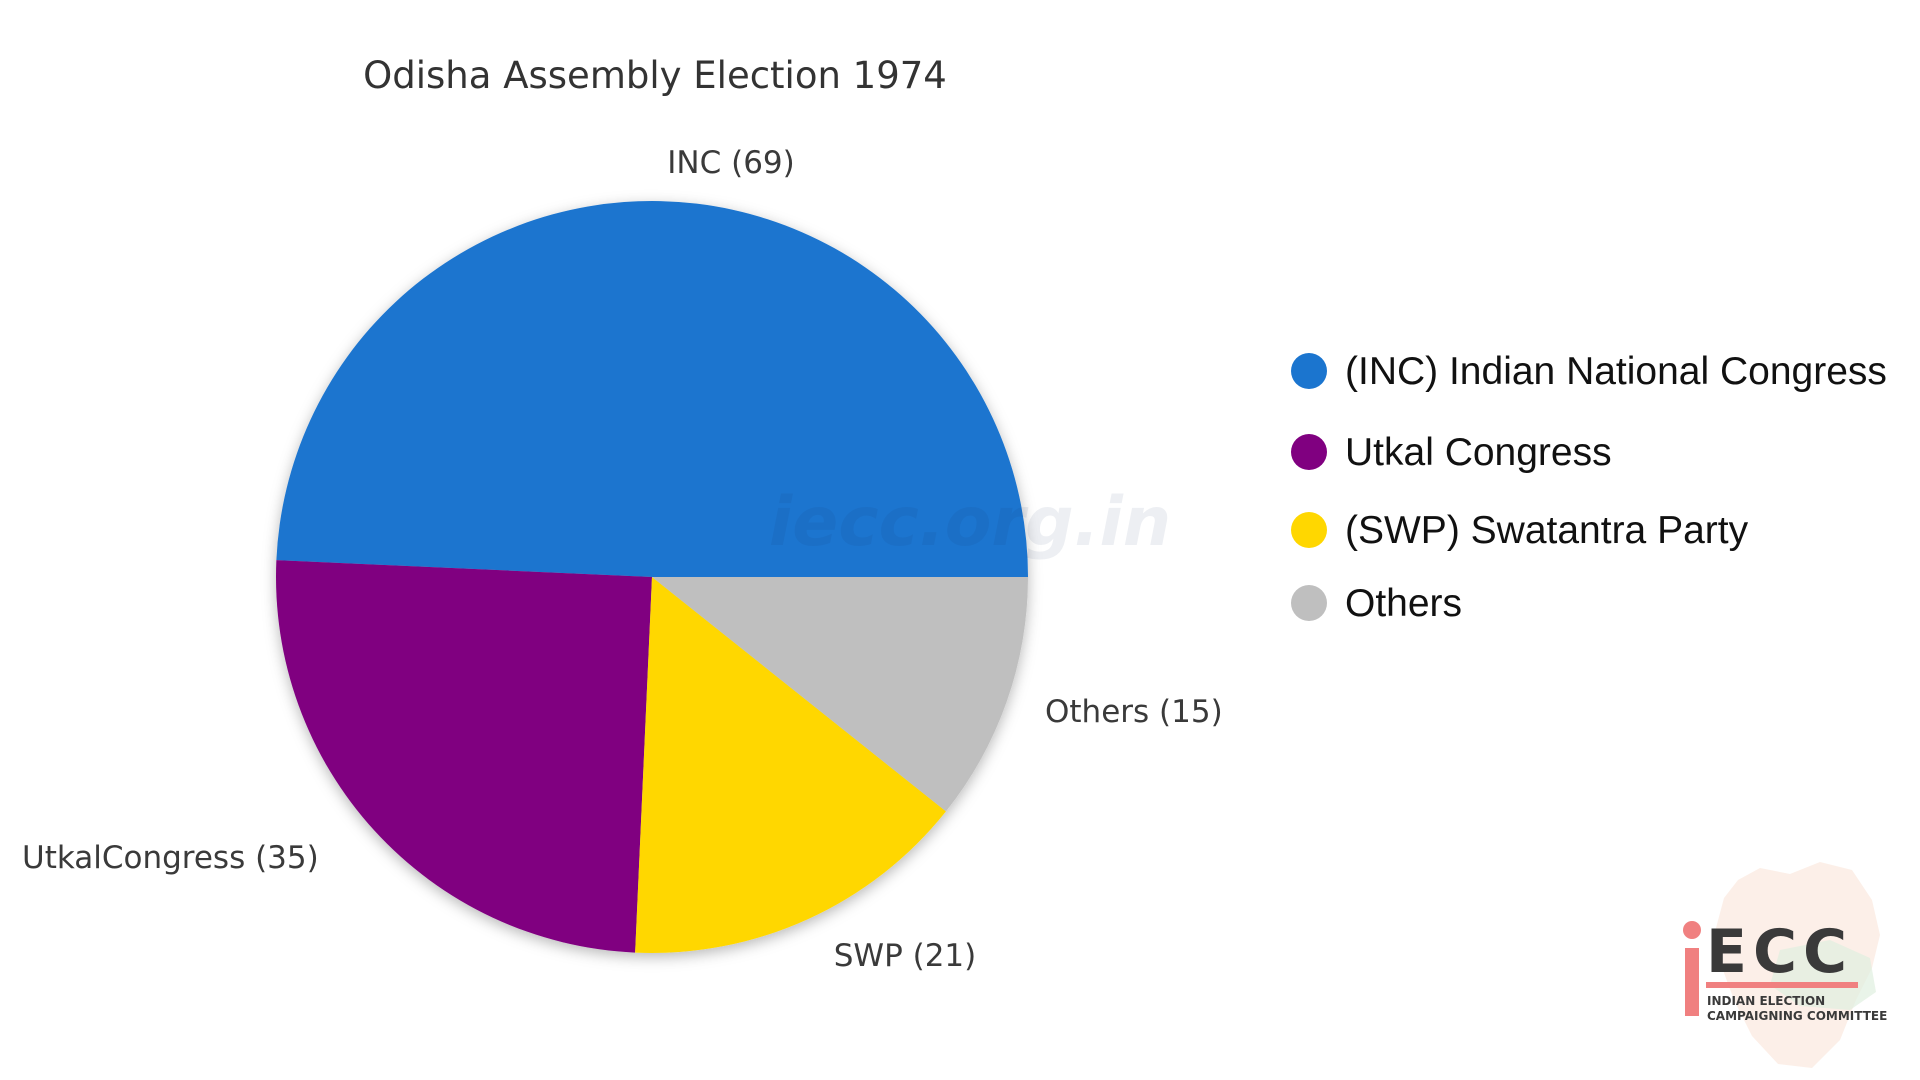 The width and height of the screenshot is (1920, 1080). I want to click on logo-line-1: INDIAN ELECTION, so click(1766, 1001).